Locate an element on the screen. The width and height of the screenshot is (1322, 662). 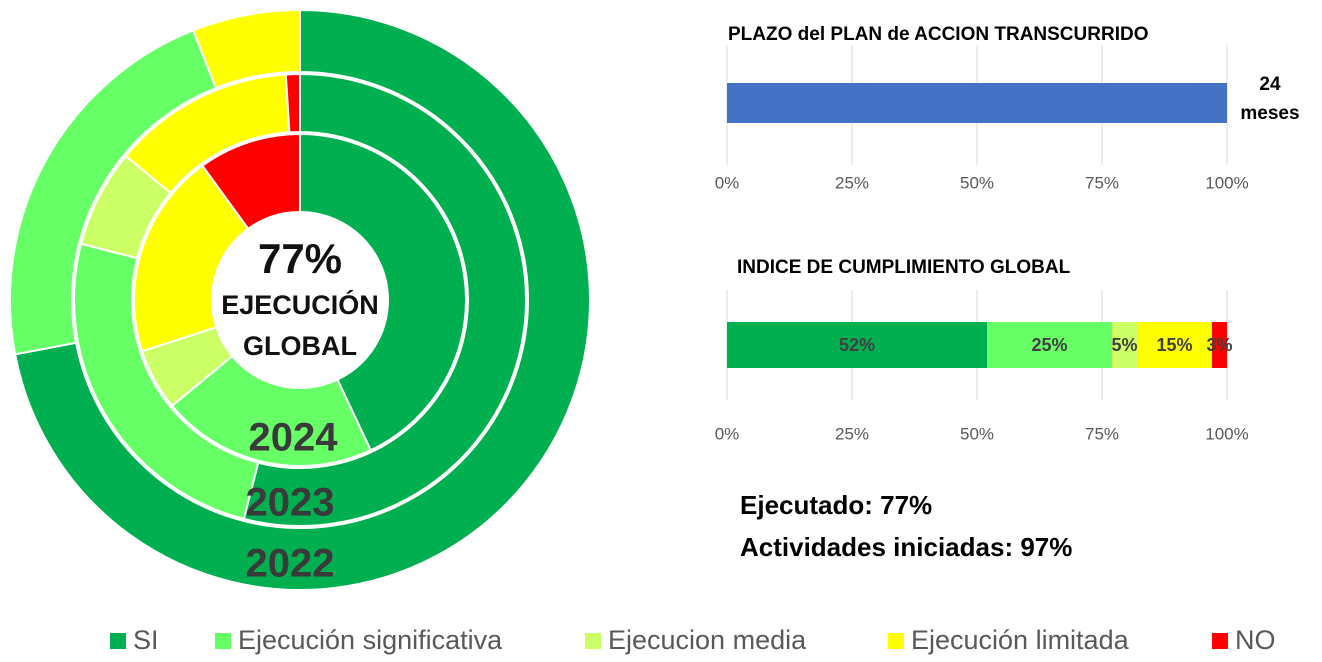
summary-text: Actividades iniciadas: 97% is located at coordinates (906, 547).